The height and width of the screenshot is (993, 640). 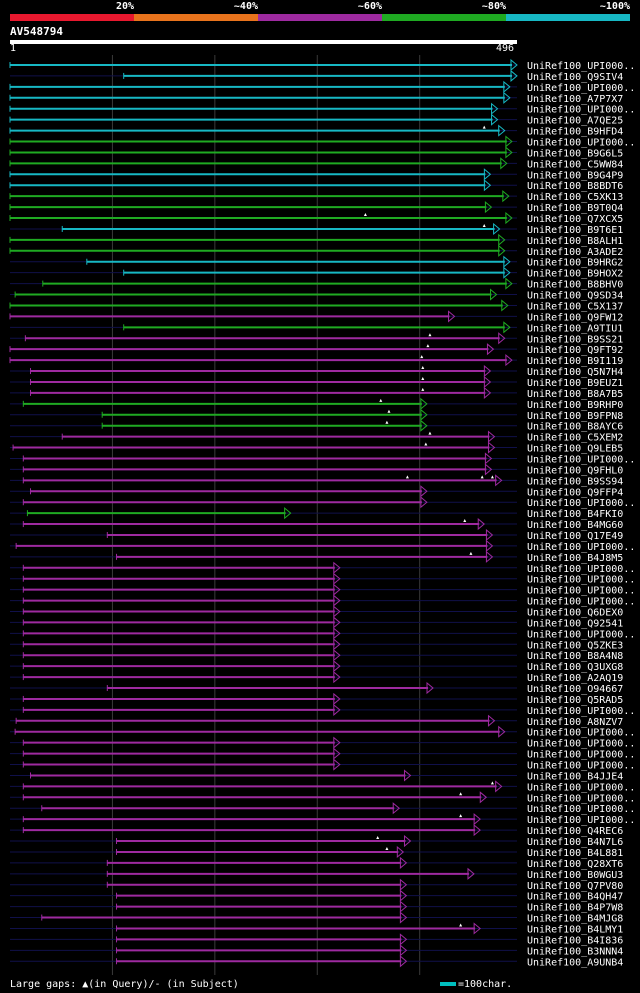 I want to click on hit-label: UniRef100_B8ALH1, so click(x=575, y=241).